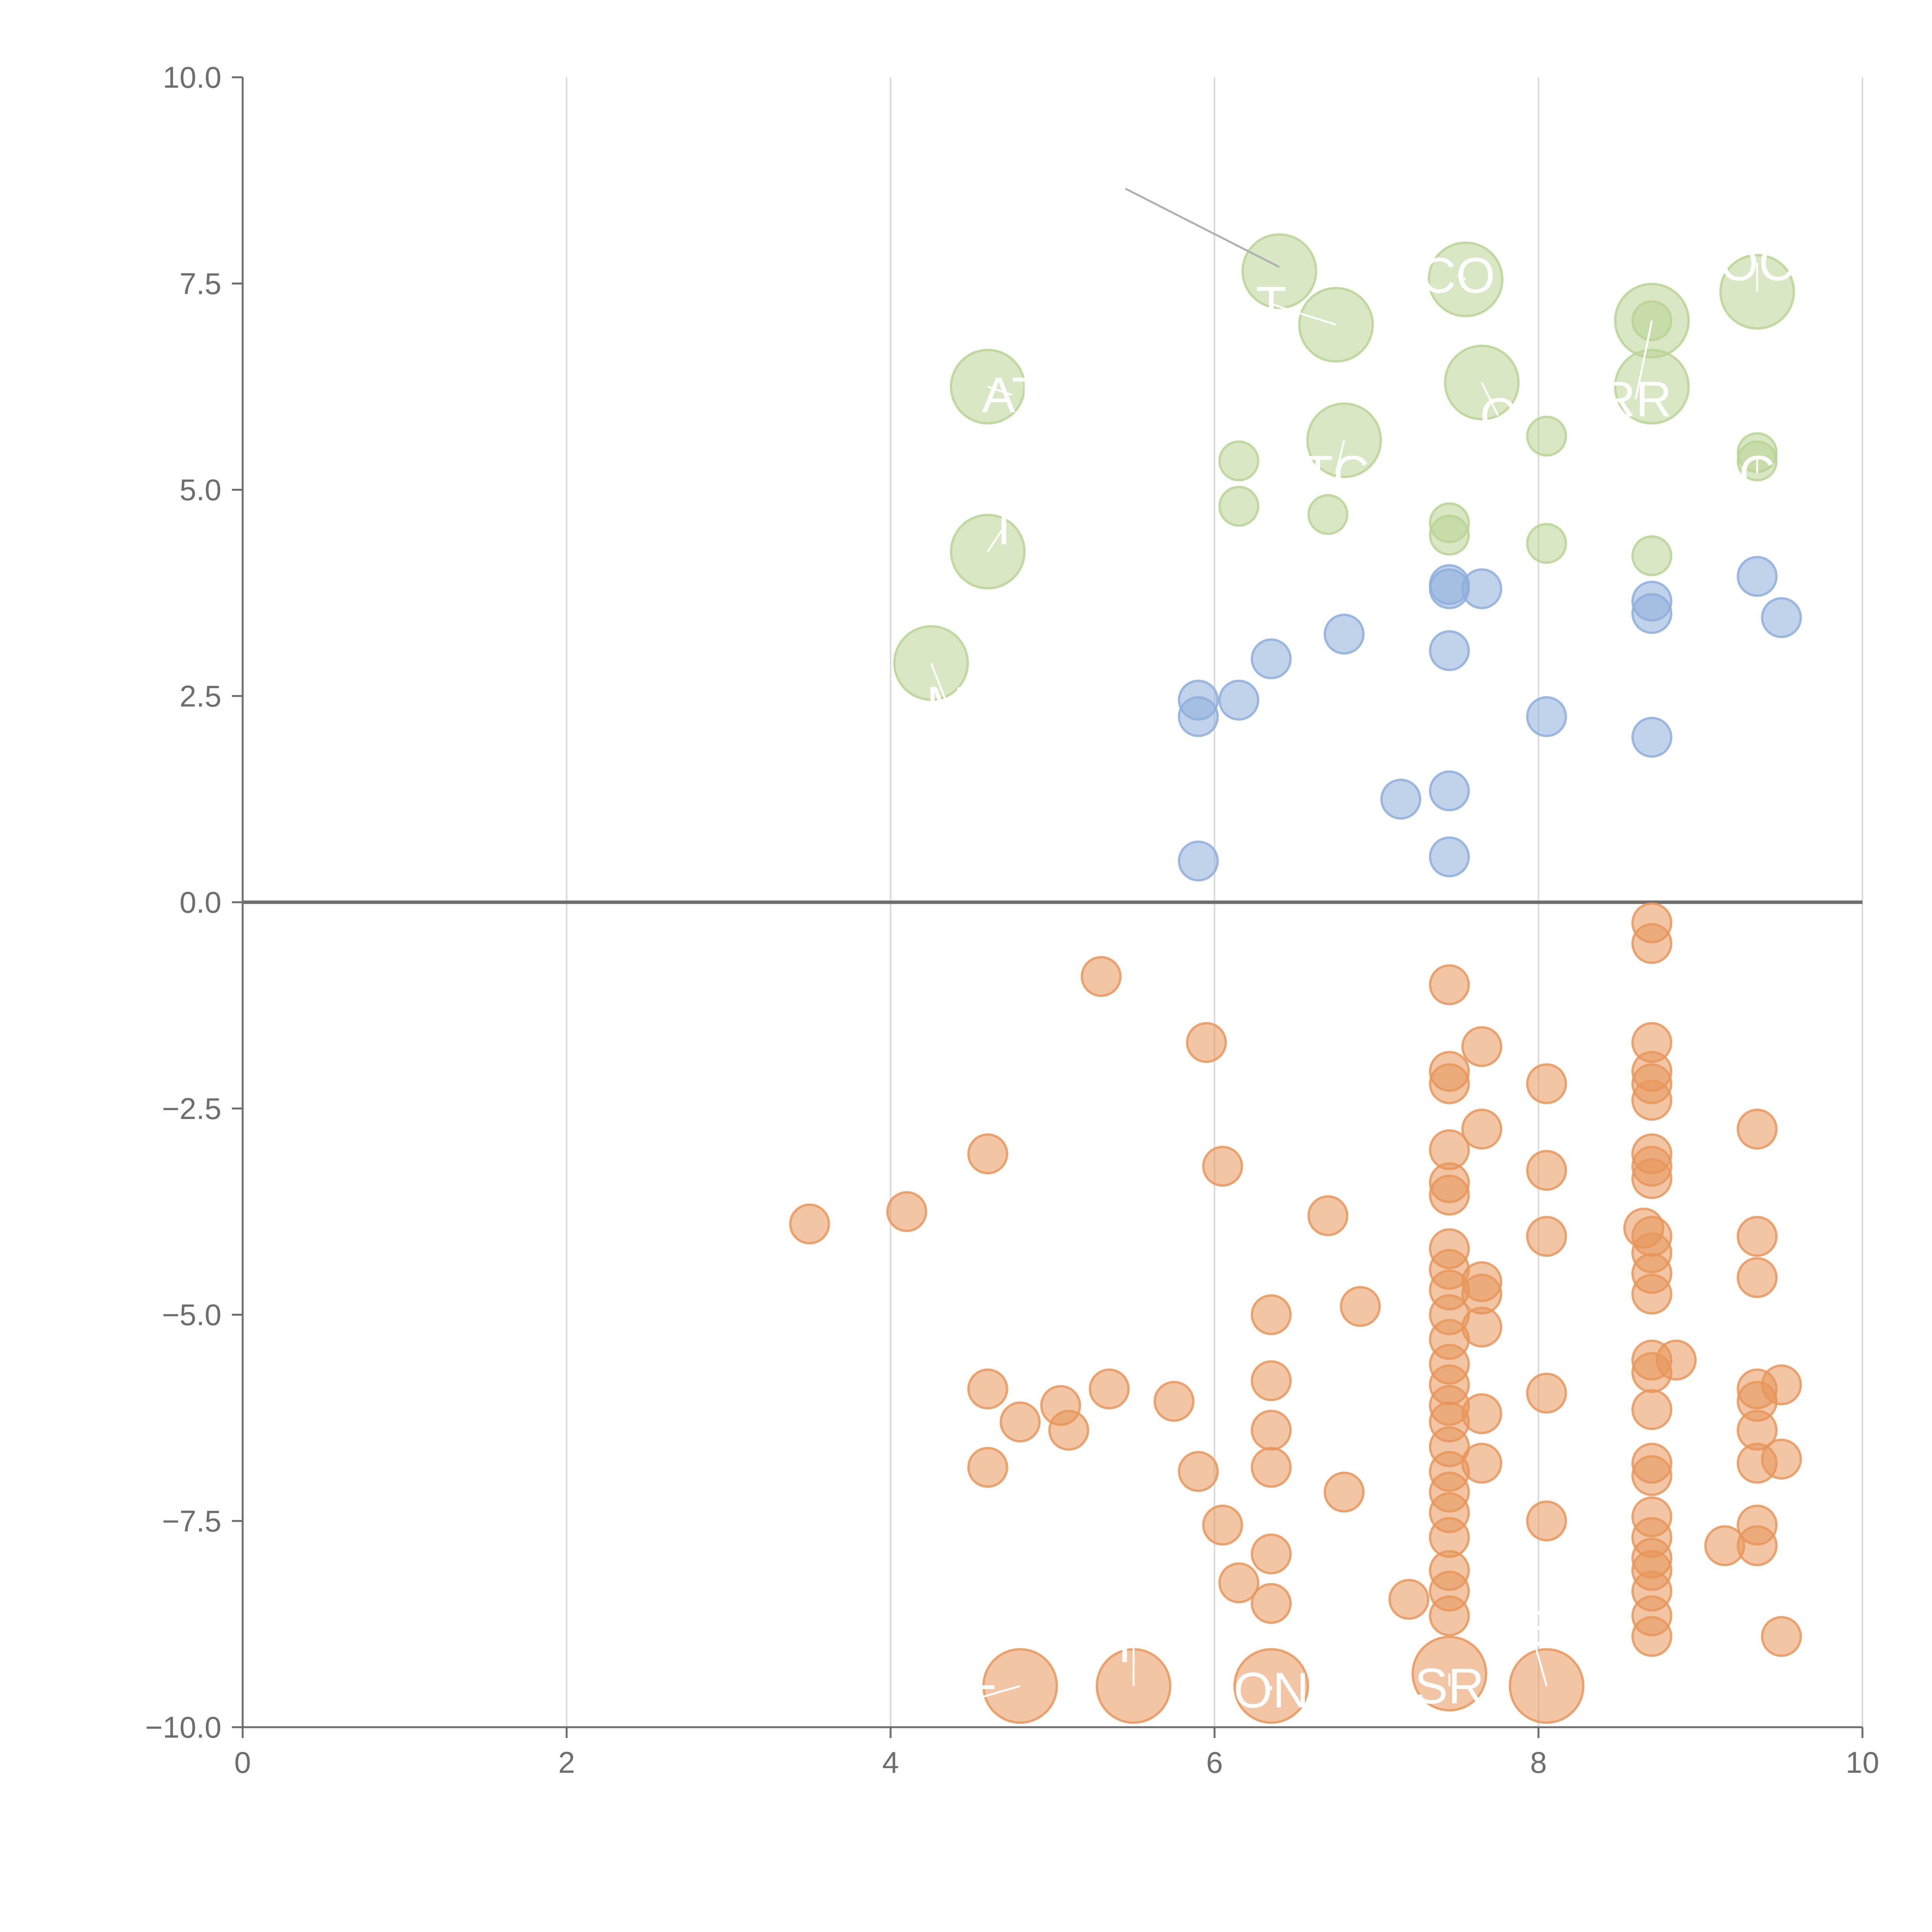 This screenshot has width=1932, height=1932. Describe the element at coordinates (192, 1521) in the screenshot. I see `y-tick-label: −7.5` at that location.